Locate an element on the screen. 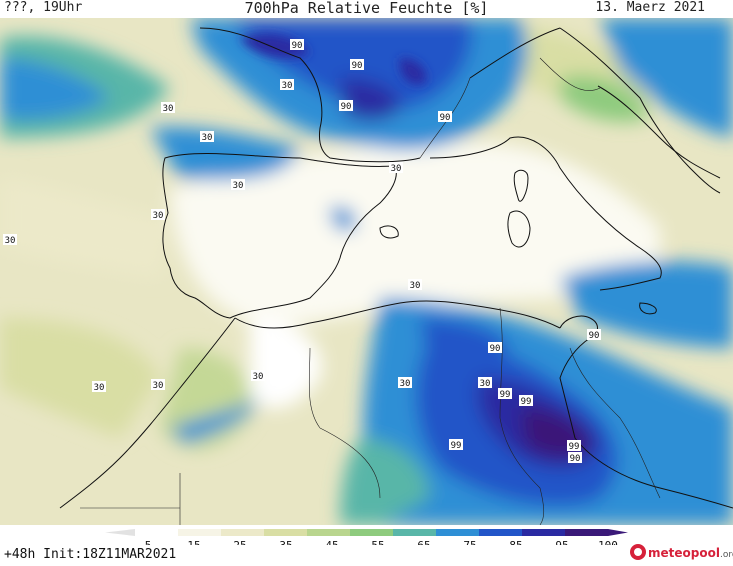 This screenshot has width=733, height=566. color-legend: 5 15 25 35 45 55 65 75 85 95 100 is located at coordinates (366, 537).